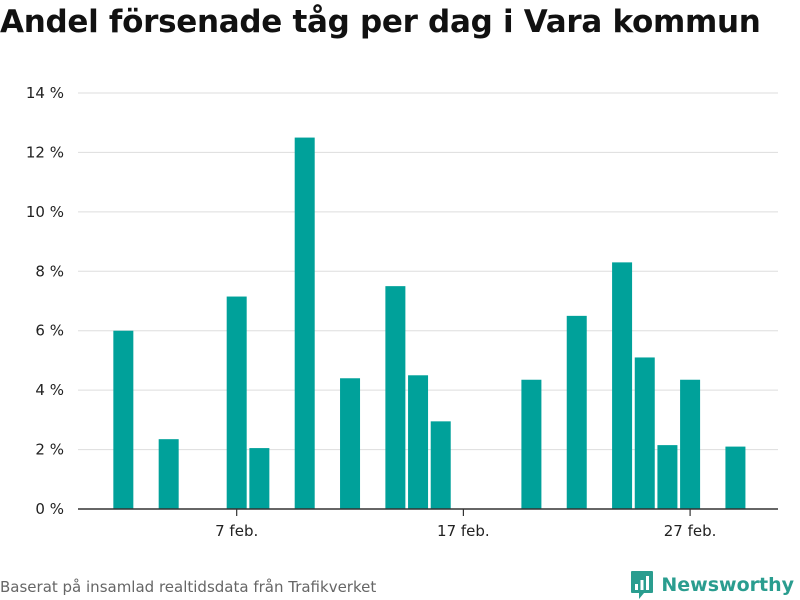  What do you see at coordinates (45, 301) in the screenshot?
I see `y-axis-ticks: 0 % 2 % 4 % 6 % 8 % 10 % 12 % 14 %` at bounding box center [45, 301].